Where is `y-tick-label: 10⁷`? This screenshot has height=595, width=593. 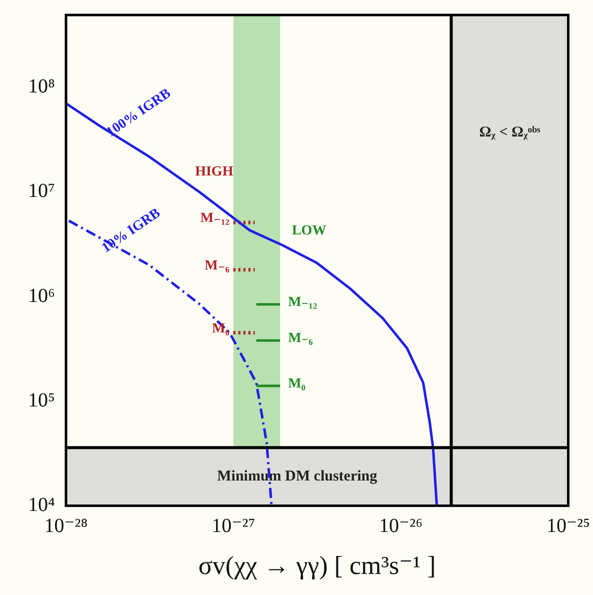
y-tick-label: 10⁷ is located at coordinates (42, 191).